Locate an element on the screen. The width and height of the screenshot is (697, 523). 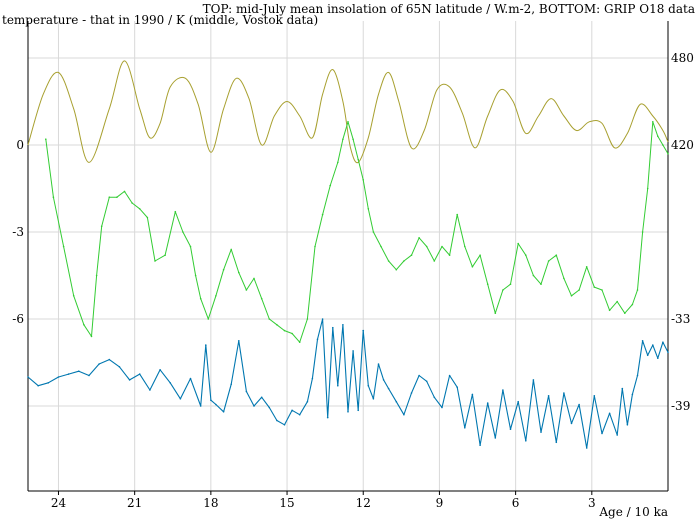
right-tick-label: -39 is located at coordinates (680, 406).